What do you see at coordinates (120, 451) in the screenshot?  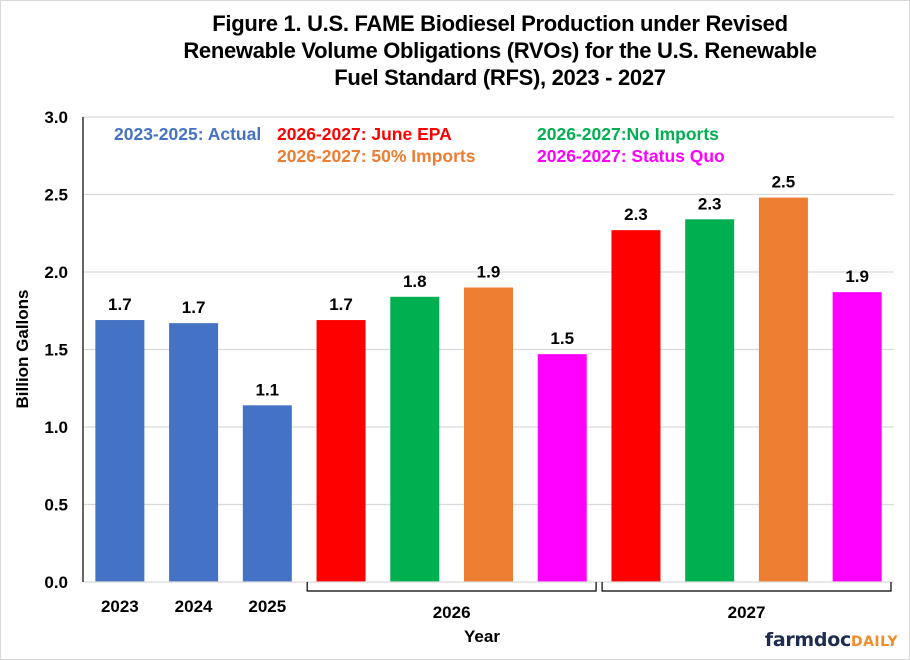 I see `bar-2023-2023-2025-actual` at bounding box center [120, 451].